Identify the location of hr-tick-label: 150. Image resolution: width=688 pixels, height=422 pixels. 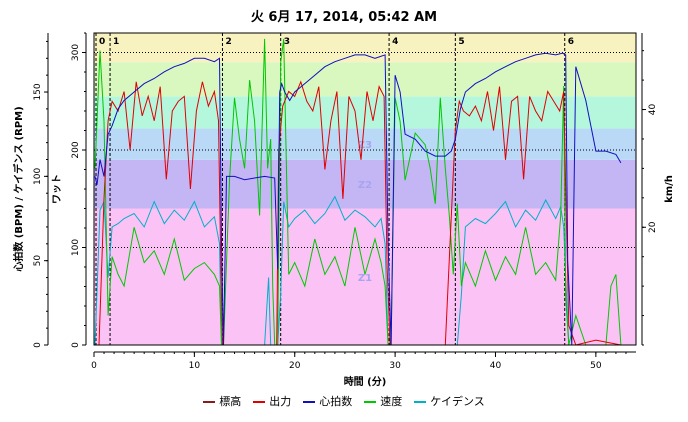
(38, 91).